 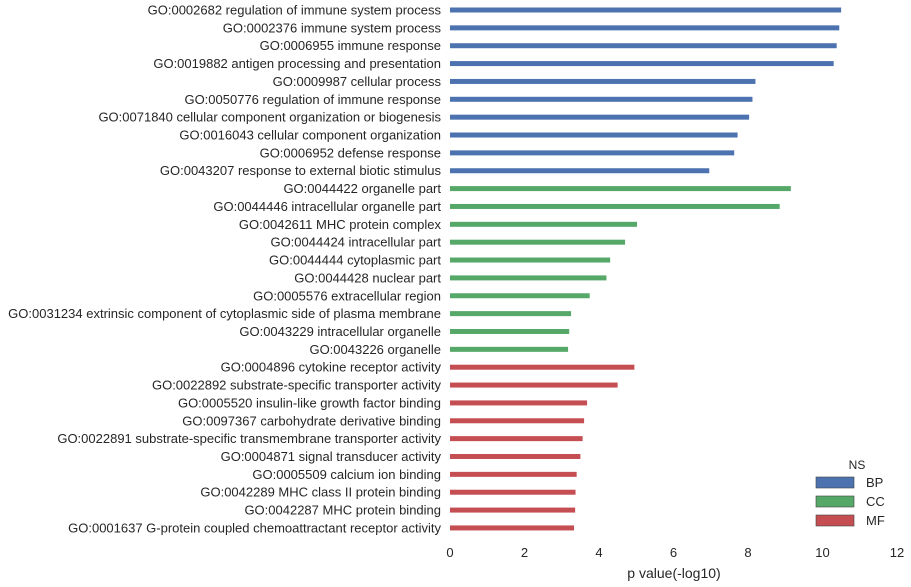 What do you see at coordinates (362, 188) in the screenshot?
I see `category-label: GO:0044422 organelle part` at bounding box center [362, 188].